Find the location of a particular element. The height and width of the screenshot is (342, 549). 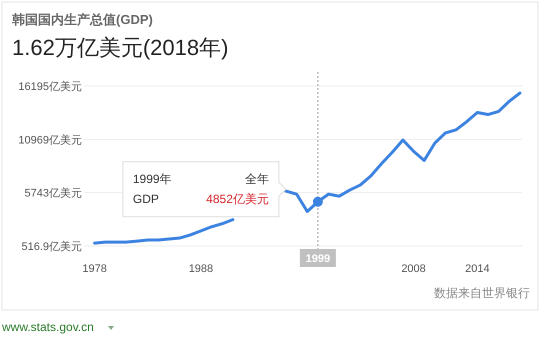

text: www.stats.gov.cn is located at coordinates (47, 327).